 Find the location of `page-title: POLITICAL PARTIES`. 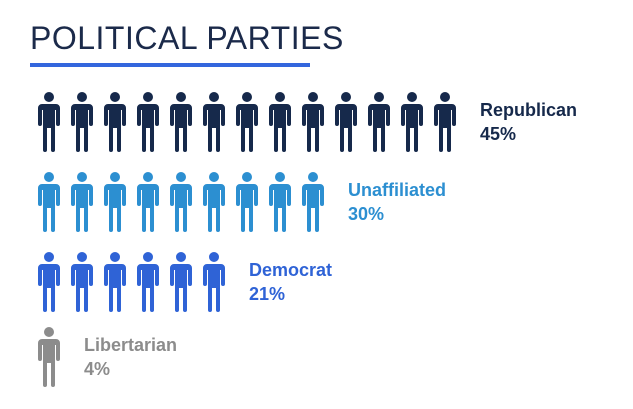

page-title: POLITICAL PARTIES is located at coordinates (187, 38).